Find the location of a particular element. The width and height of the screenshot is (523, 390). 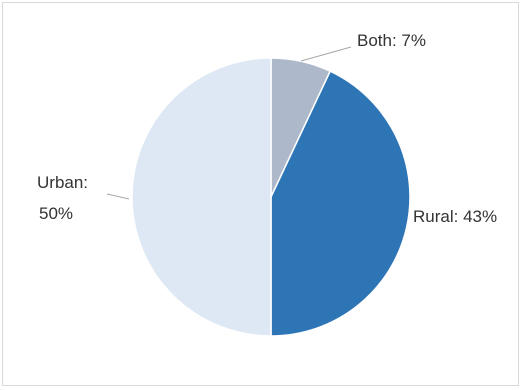

leader-line-urban is located at coordinates (118, 196).